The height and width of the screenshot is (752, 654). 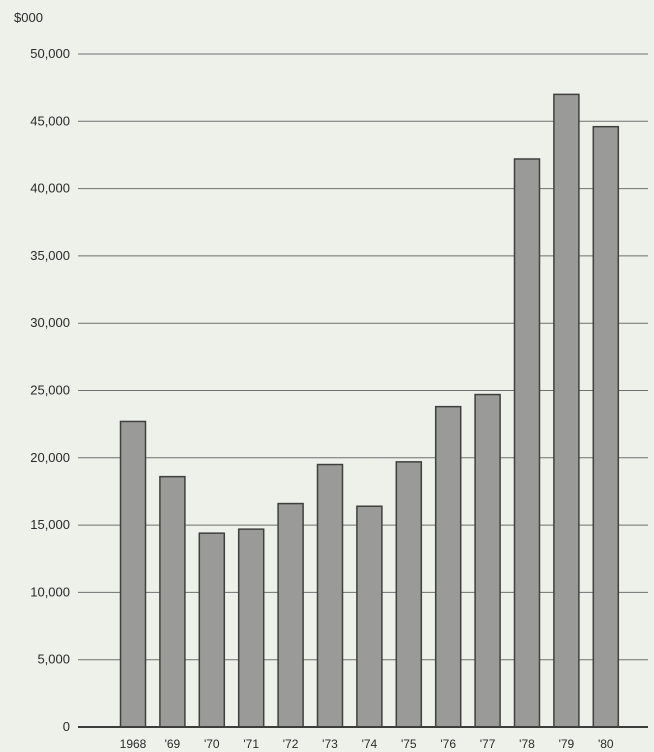 I want to click on y-tick-label: 45,000, so click(x=50, y=120).